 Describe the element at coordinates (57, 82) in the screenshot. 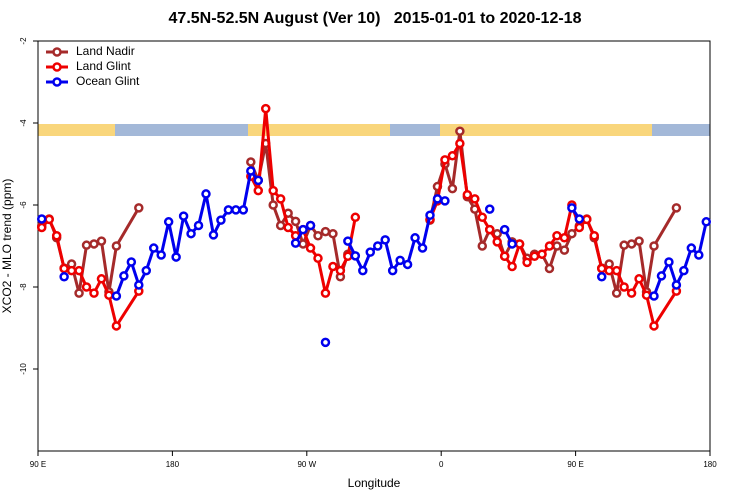

I see `legend-marker` at that location.